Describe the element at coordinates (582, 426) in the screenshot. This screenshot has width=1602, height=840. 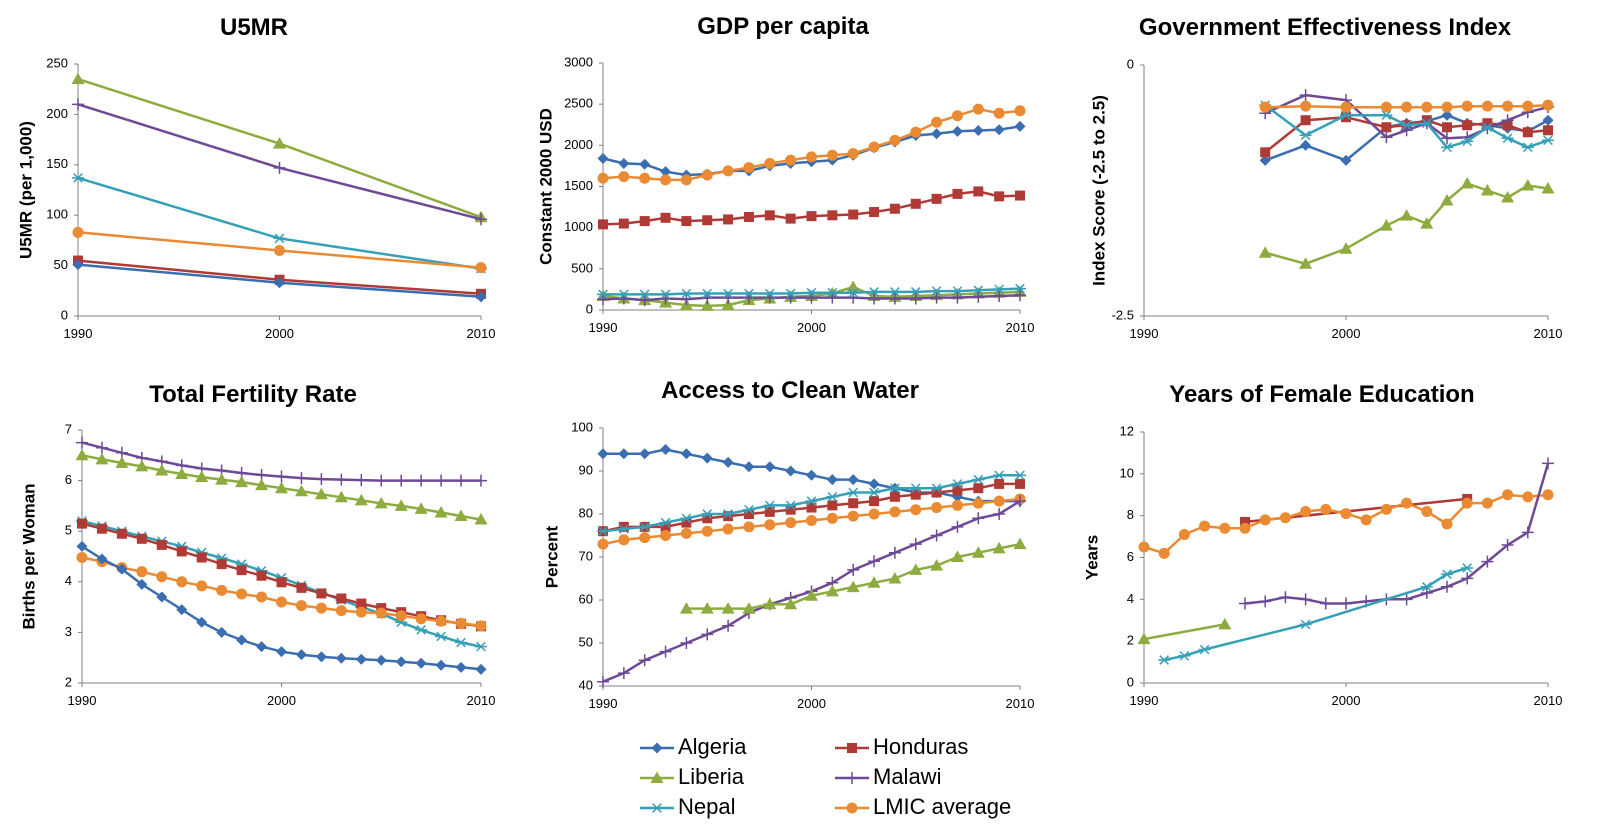
I see `y-tick-label: 100` at that location.